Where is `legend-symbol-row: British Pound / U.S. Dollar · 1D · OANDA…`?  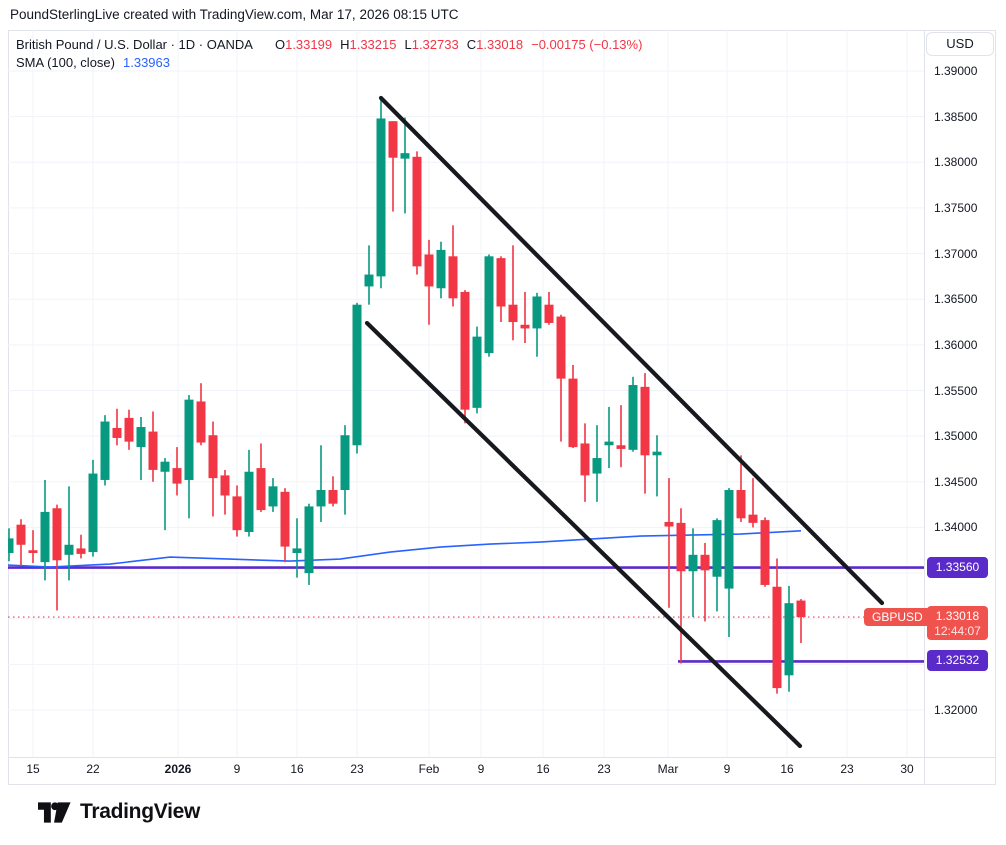
legend-symbol-row: British Pound / U.S. Dollar · 1D · OANDA… is located at coordinates (329, 45).